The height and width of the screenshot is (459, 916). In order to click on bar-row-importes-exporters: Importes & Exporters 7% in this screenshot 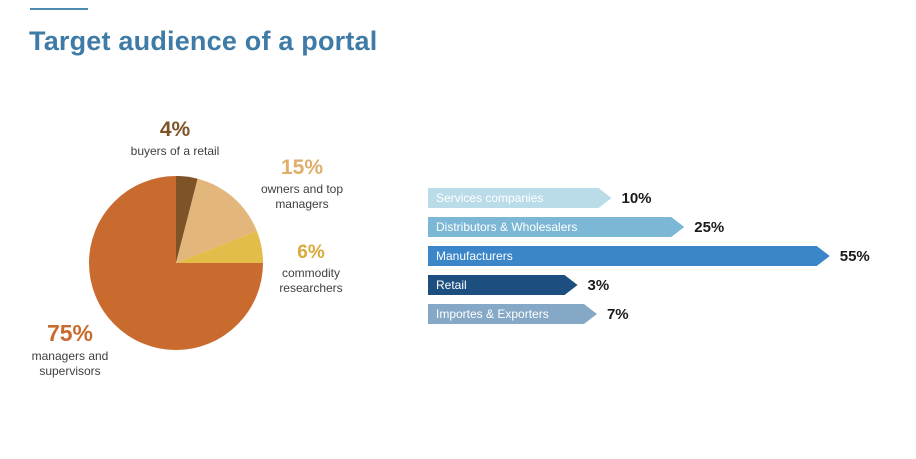, I will do `click(663, 314)`.